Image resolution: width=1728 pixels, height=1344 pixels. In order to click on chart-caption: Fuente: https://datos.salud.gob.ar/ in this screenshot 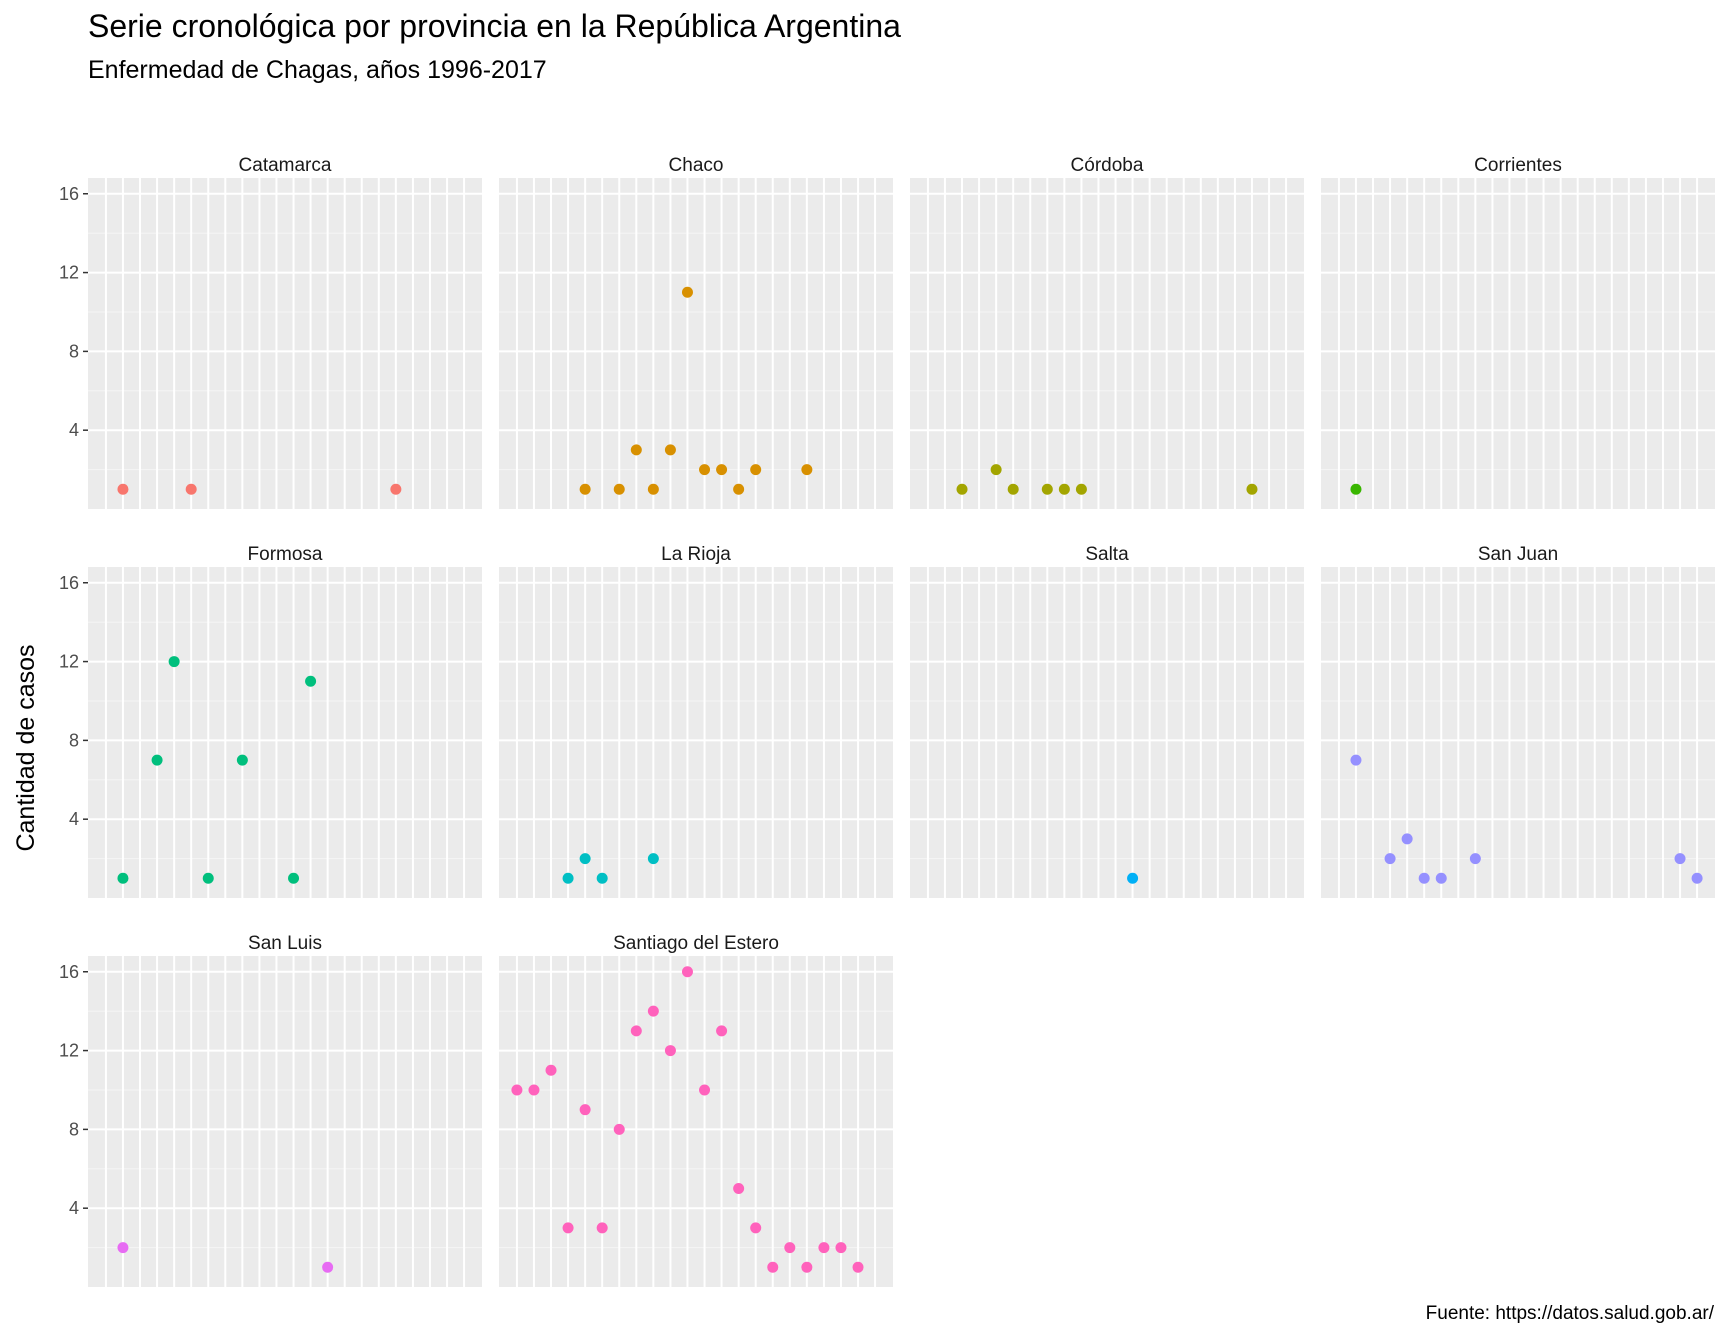, I will do `click(1569, 1313)`.